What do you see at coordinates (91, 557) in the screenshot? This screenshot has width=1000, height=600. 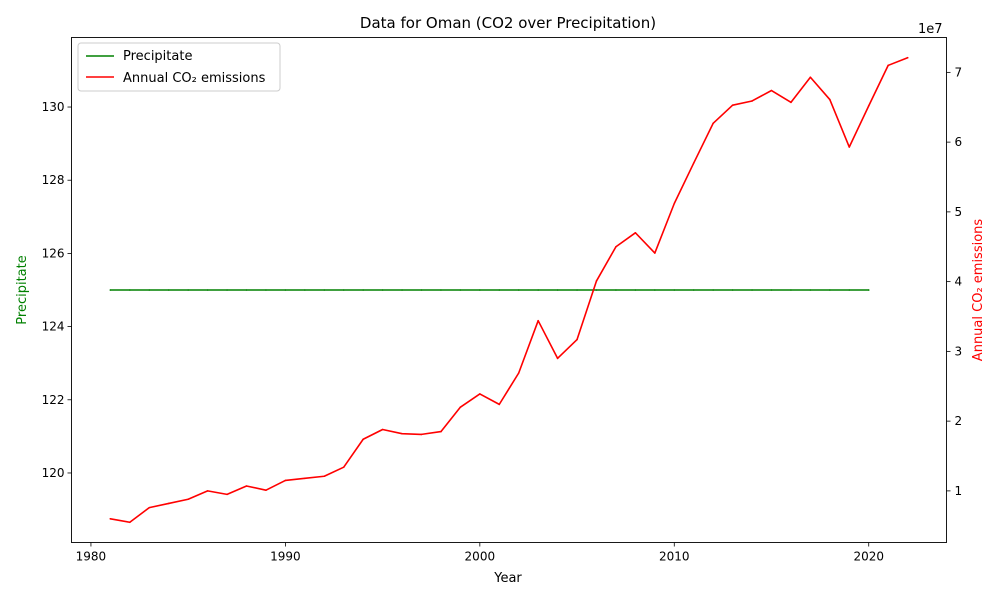 I see `x-tick-label: 1980` at bounding box center [91, 557].